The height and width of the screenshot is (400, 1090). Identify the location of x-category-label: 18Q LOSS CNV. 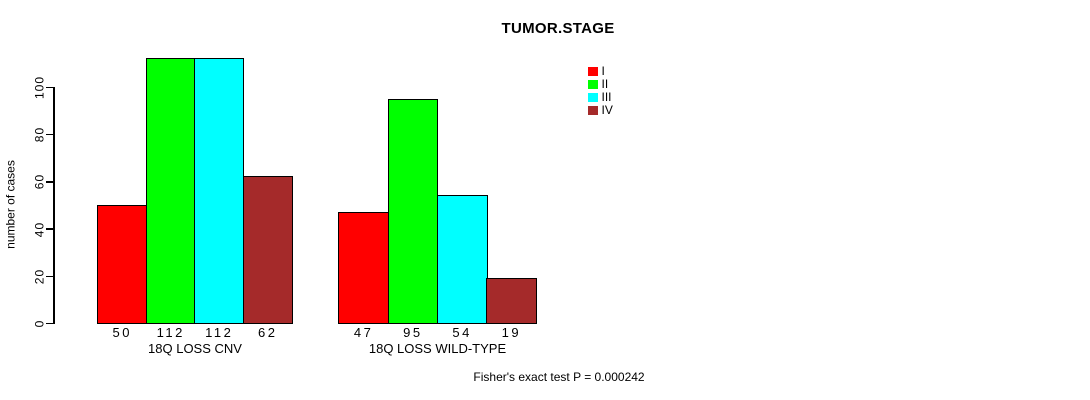
(195, 348).